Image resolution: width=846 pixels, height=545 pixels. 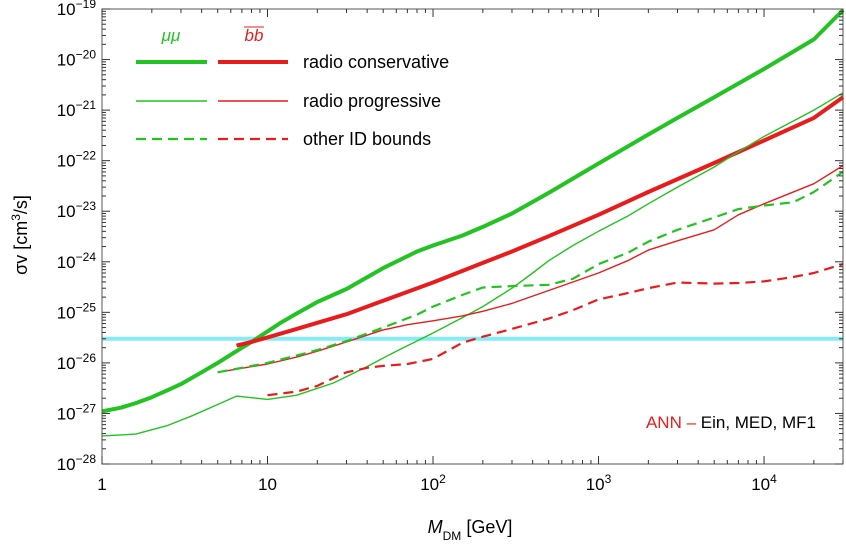 What do you see at coordinates (367, 139) in the screenshot?
I see `legend-label-dashed: other ID bounds` at bounding box center [367, 139].